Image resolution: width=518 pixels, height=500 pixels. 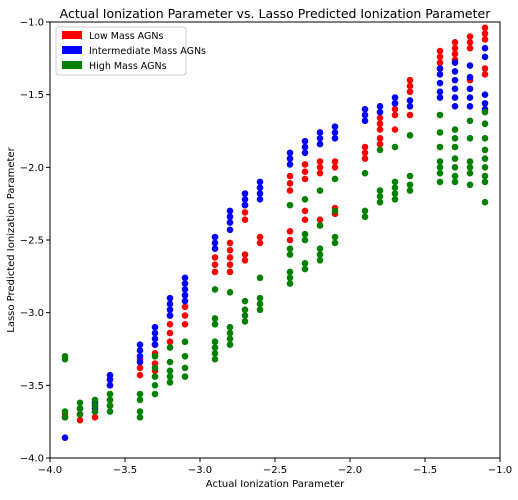 What do you see at coordinates (32, 386) in the screenshot?
I see `y-tick-label: −3.5` at bounding box center [32, 386].